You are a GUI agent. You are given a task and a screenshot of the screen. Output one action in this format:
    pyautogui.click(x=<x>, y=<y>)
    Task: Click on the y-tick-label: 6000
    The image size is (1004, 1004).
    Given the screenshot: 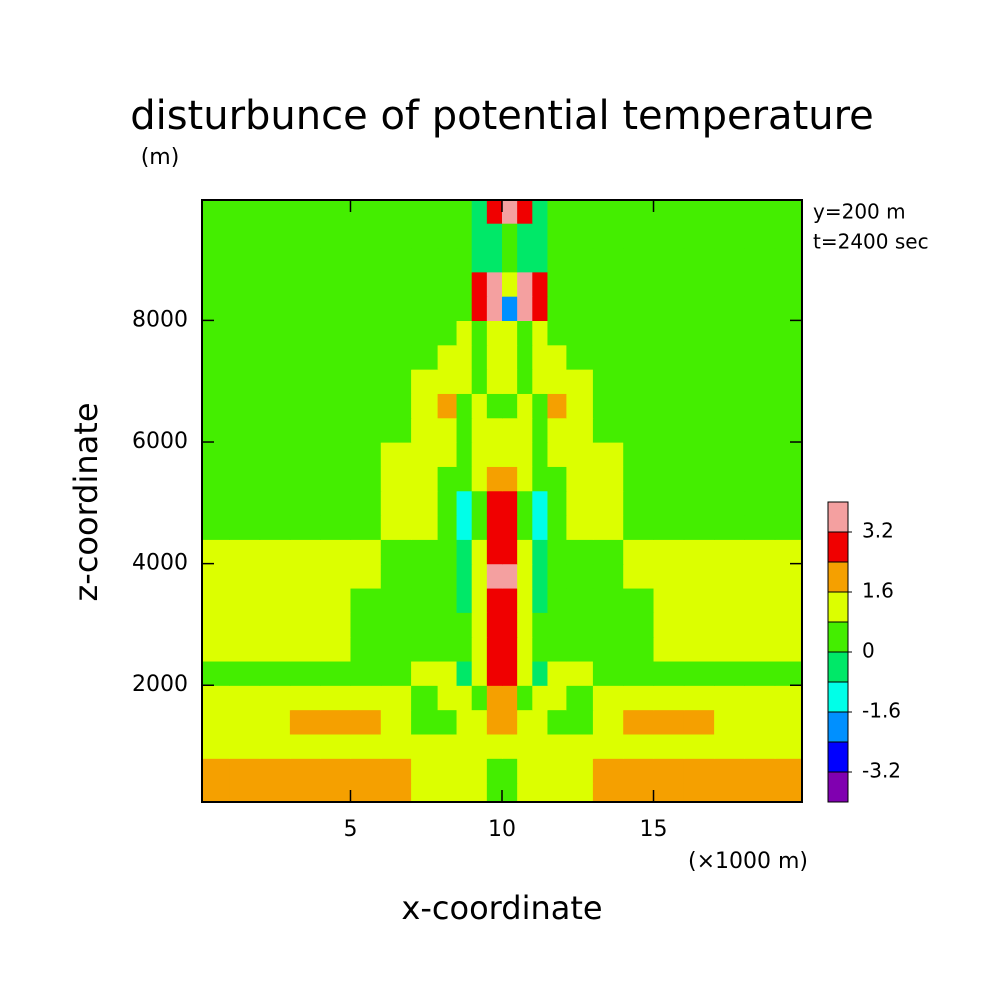 What is the action you would take?
    pyautogui.click(x=160, y=441)
    